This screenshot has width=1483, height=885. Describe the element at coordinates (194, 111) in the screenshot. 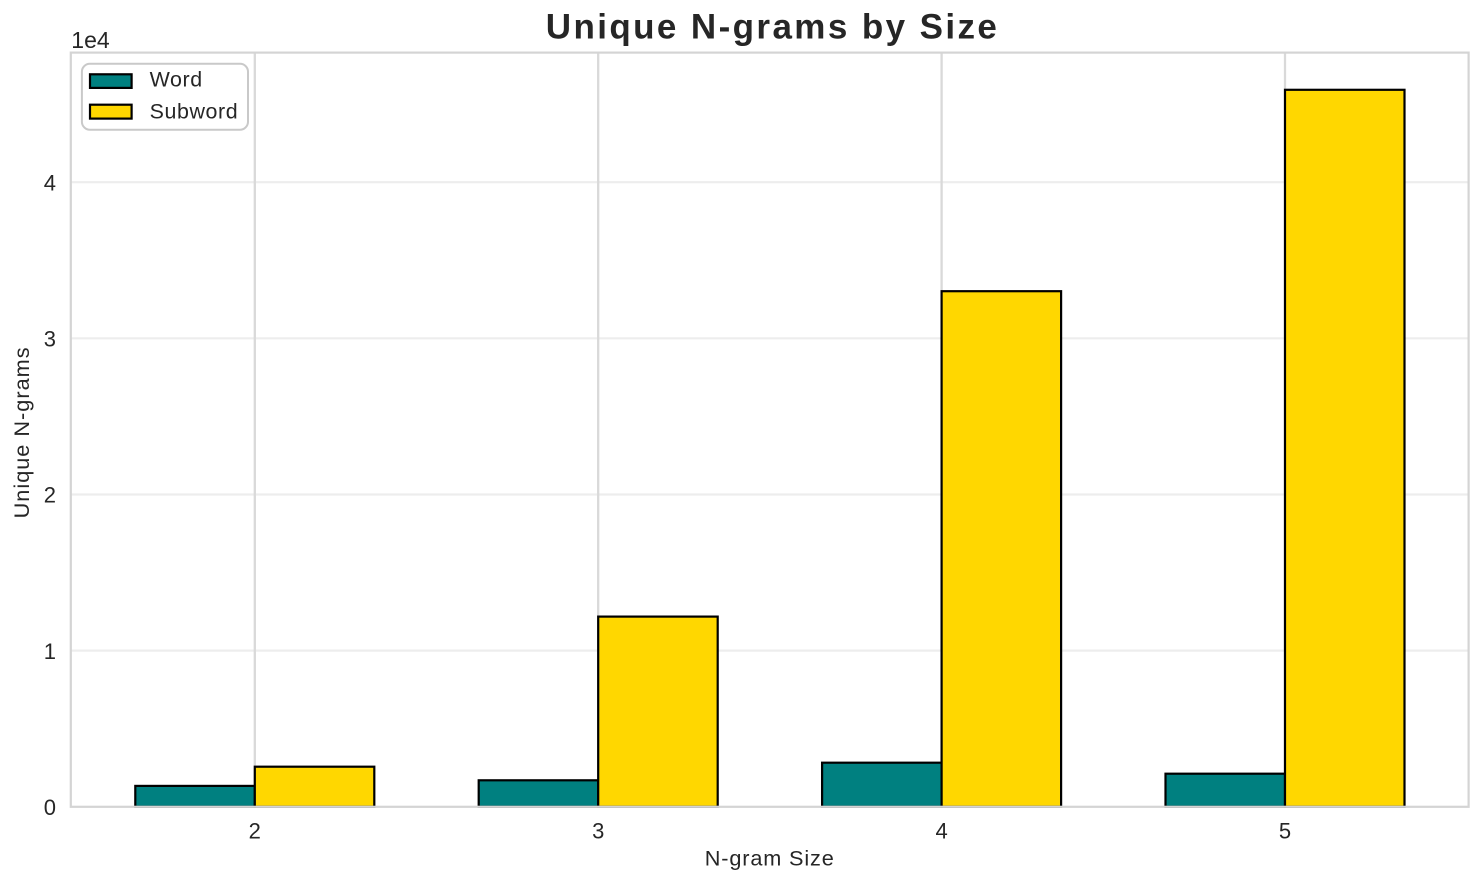

I see `svg-text: Subword` at that location.